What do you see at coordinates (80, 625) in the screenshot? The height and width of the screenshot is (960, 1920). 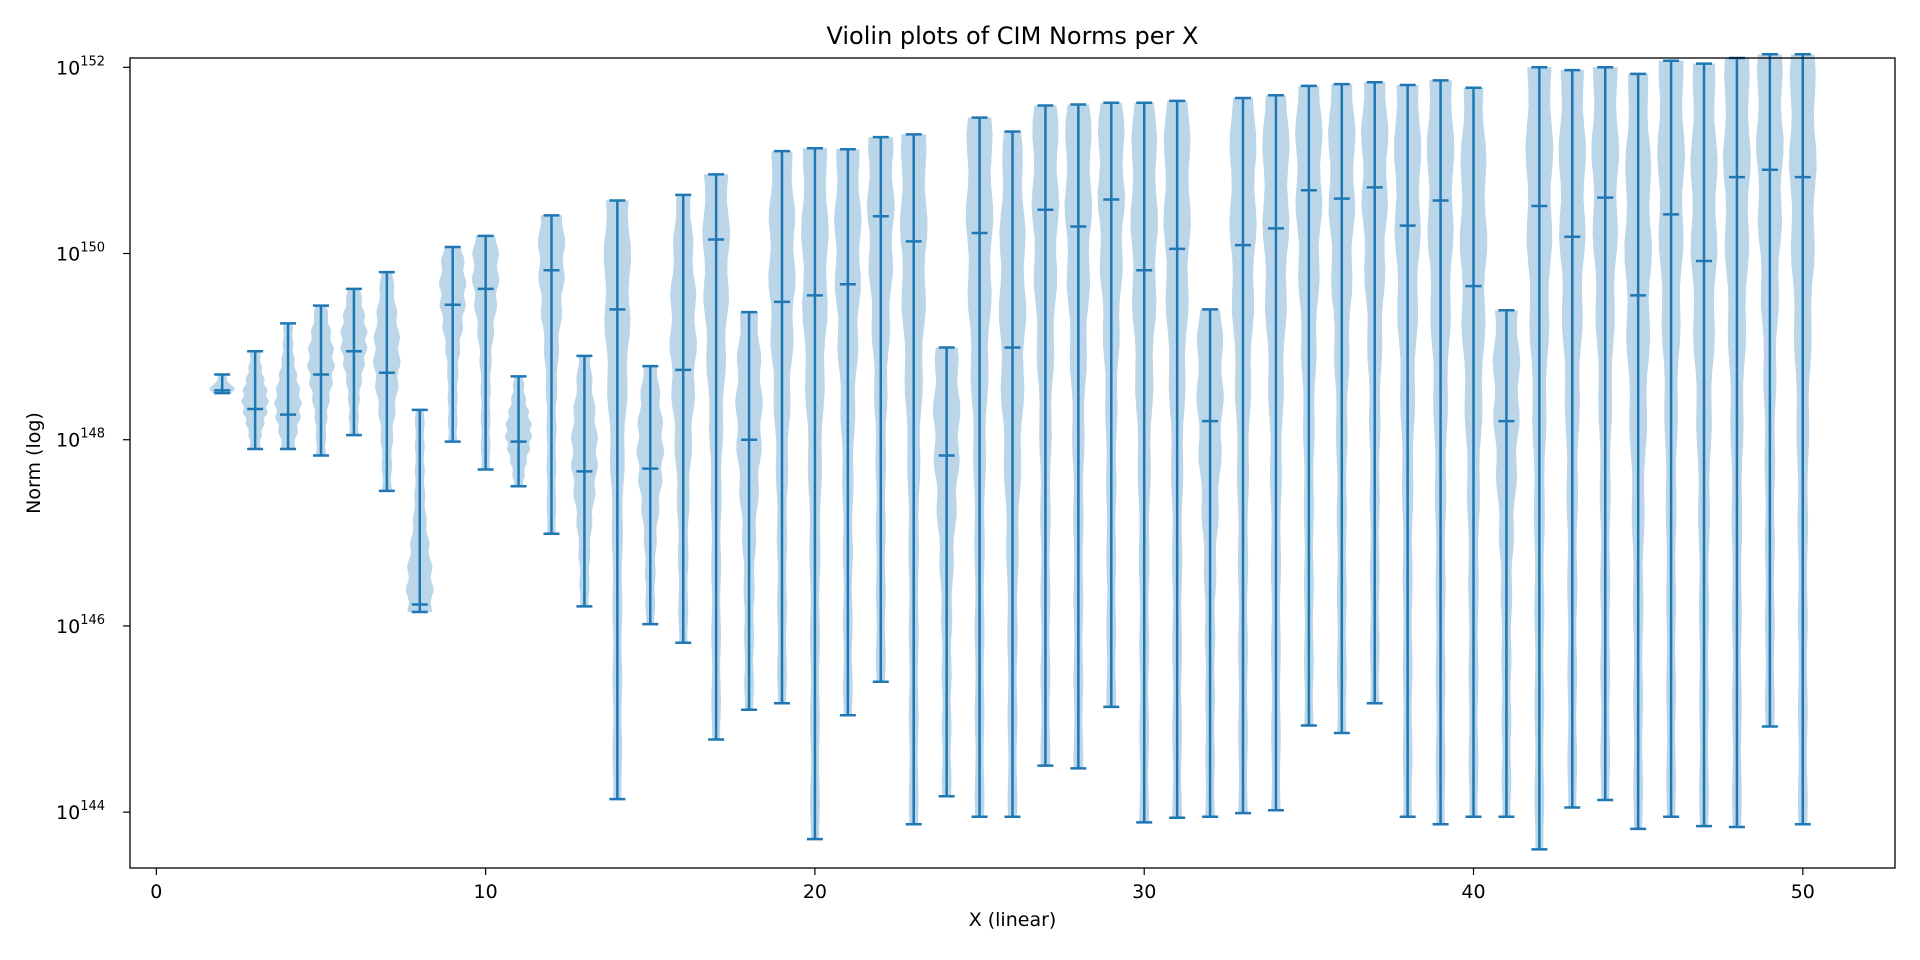 I see `y-tick-label: 10146` at bounding box center [80, 625].